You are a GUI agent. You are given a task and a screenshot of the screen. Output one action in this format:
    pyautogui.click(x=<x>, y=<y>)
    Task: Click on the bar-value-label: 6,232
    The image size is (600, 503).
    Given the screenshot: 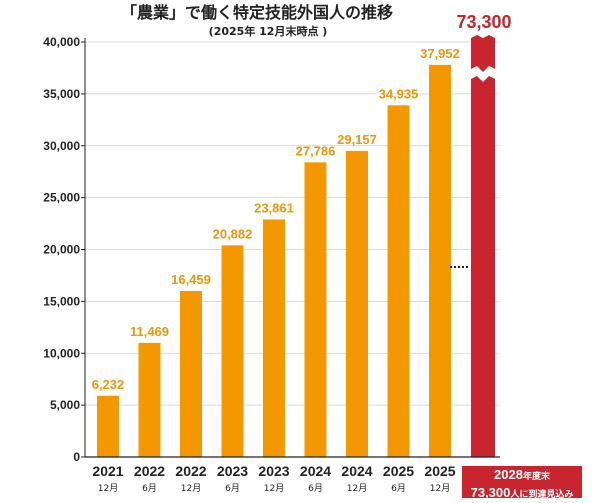 What is the action you would take?
    pyautogui.click(x=108, y=384)
    